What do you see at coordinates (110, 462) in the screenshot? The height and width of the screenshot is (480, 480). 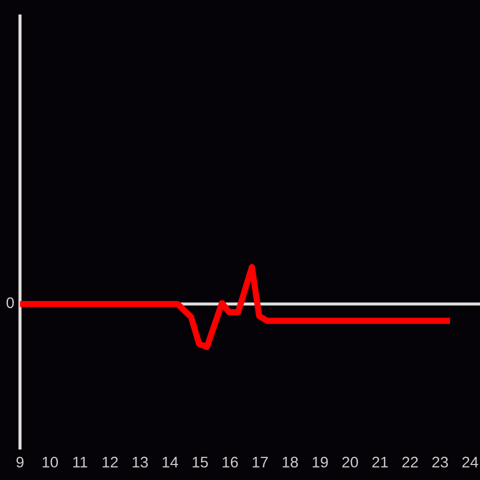 I see `x-tick-label: 12` at bounding box center [110, 462].